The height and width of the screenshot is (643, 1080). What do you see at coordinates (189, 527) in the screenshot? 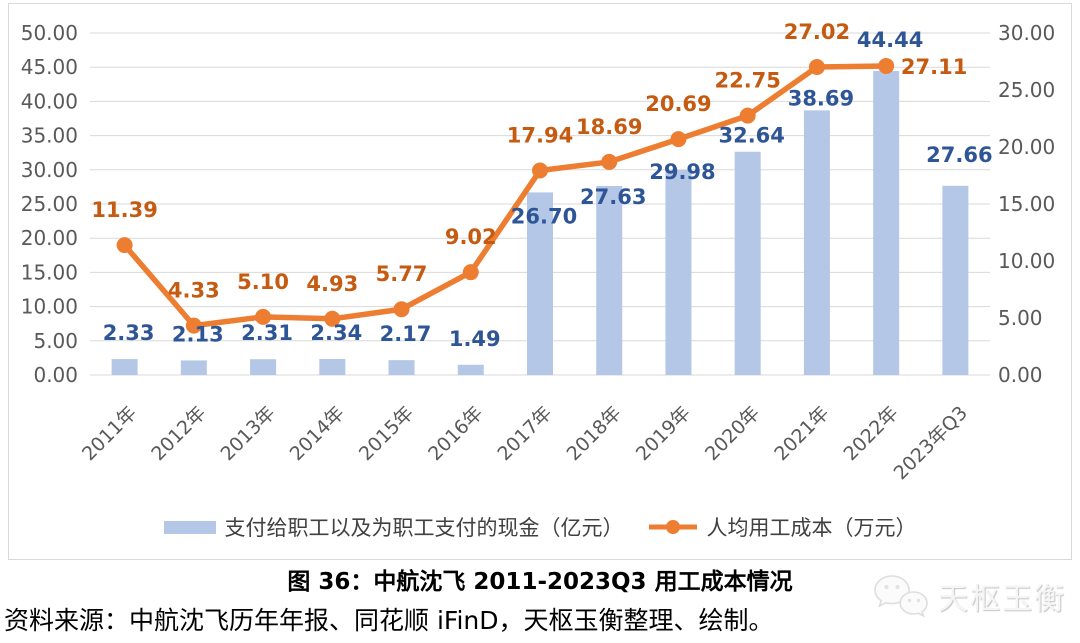
I see `legend-bar-swatch-icon` at bounding box center [189, 527].